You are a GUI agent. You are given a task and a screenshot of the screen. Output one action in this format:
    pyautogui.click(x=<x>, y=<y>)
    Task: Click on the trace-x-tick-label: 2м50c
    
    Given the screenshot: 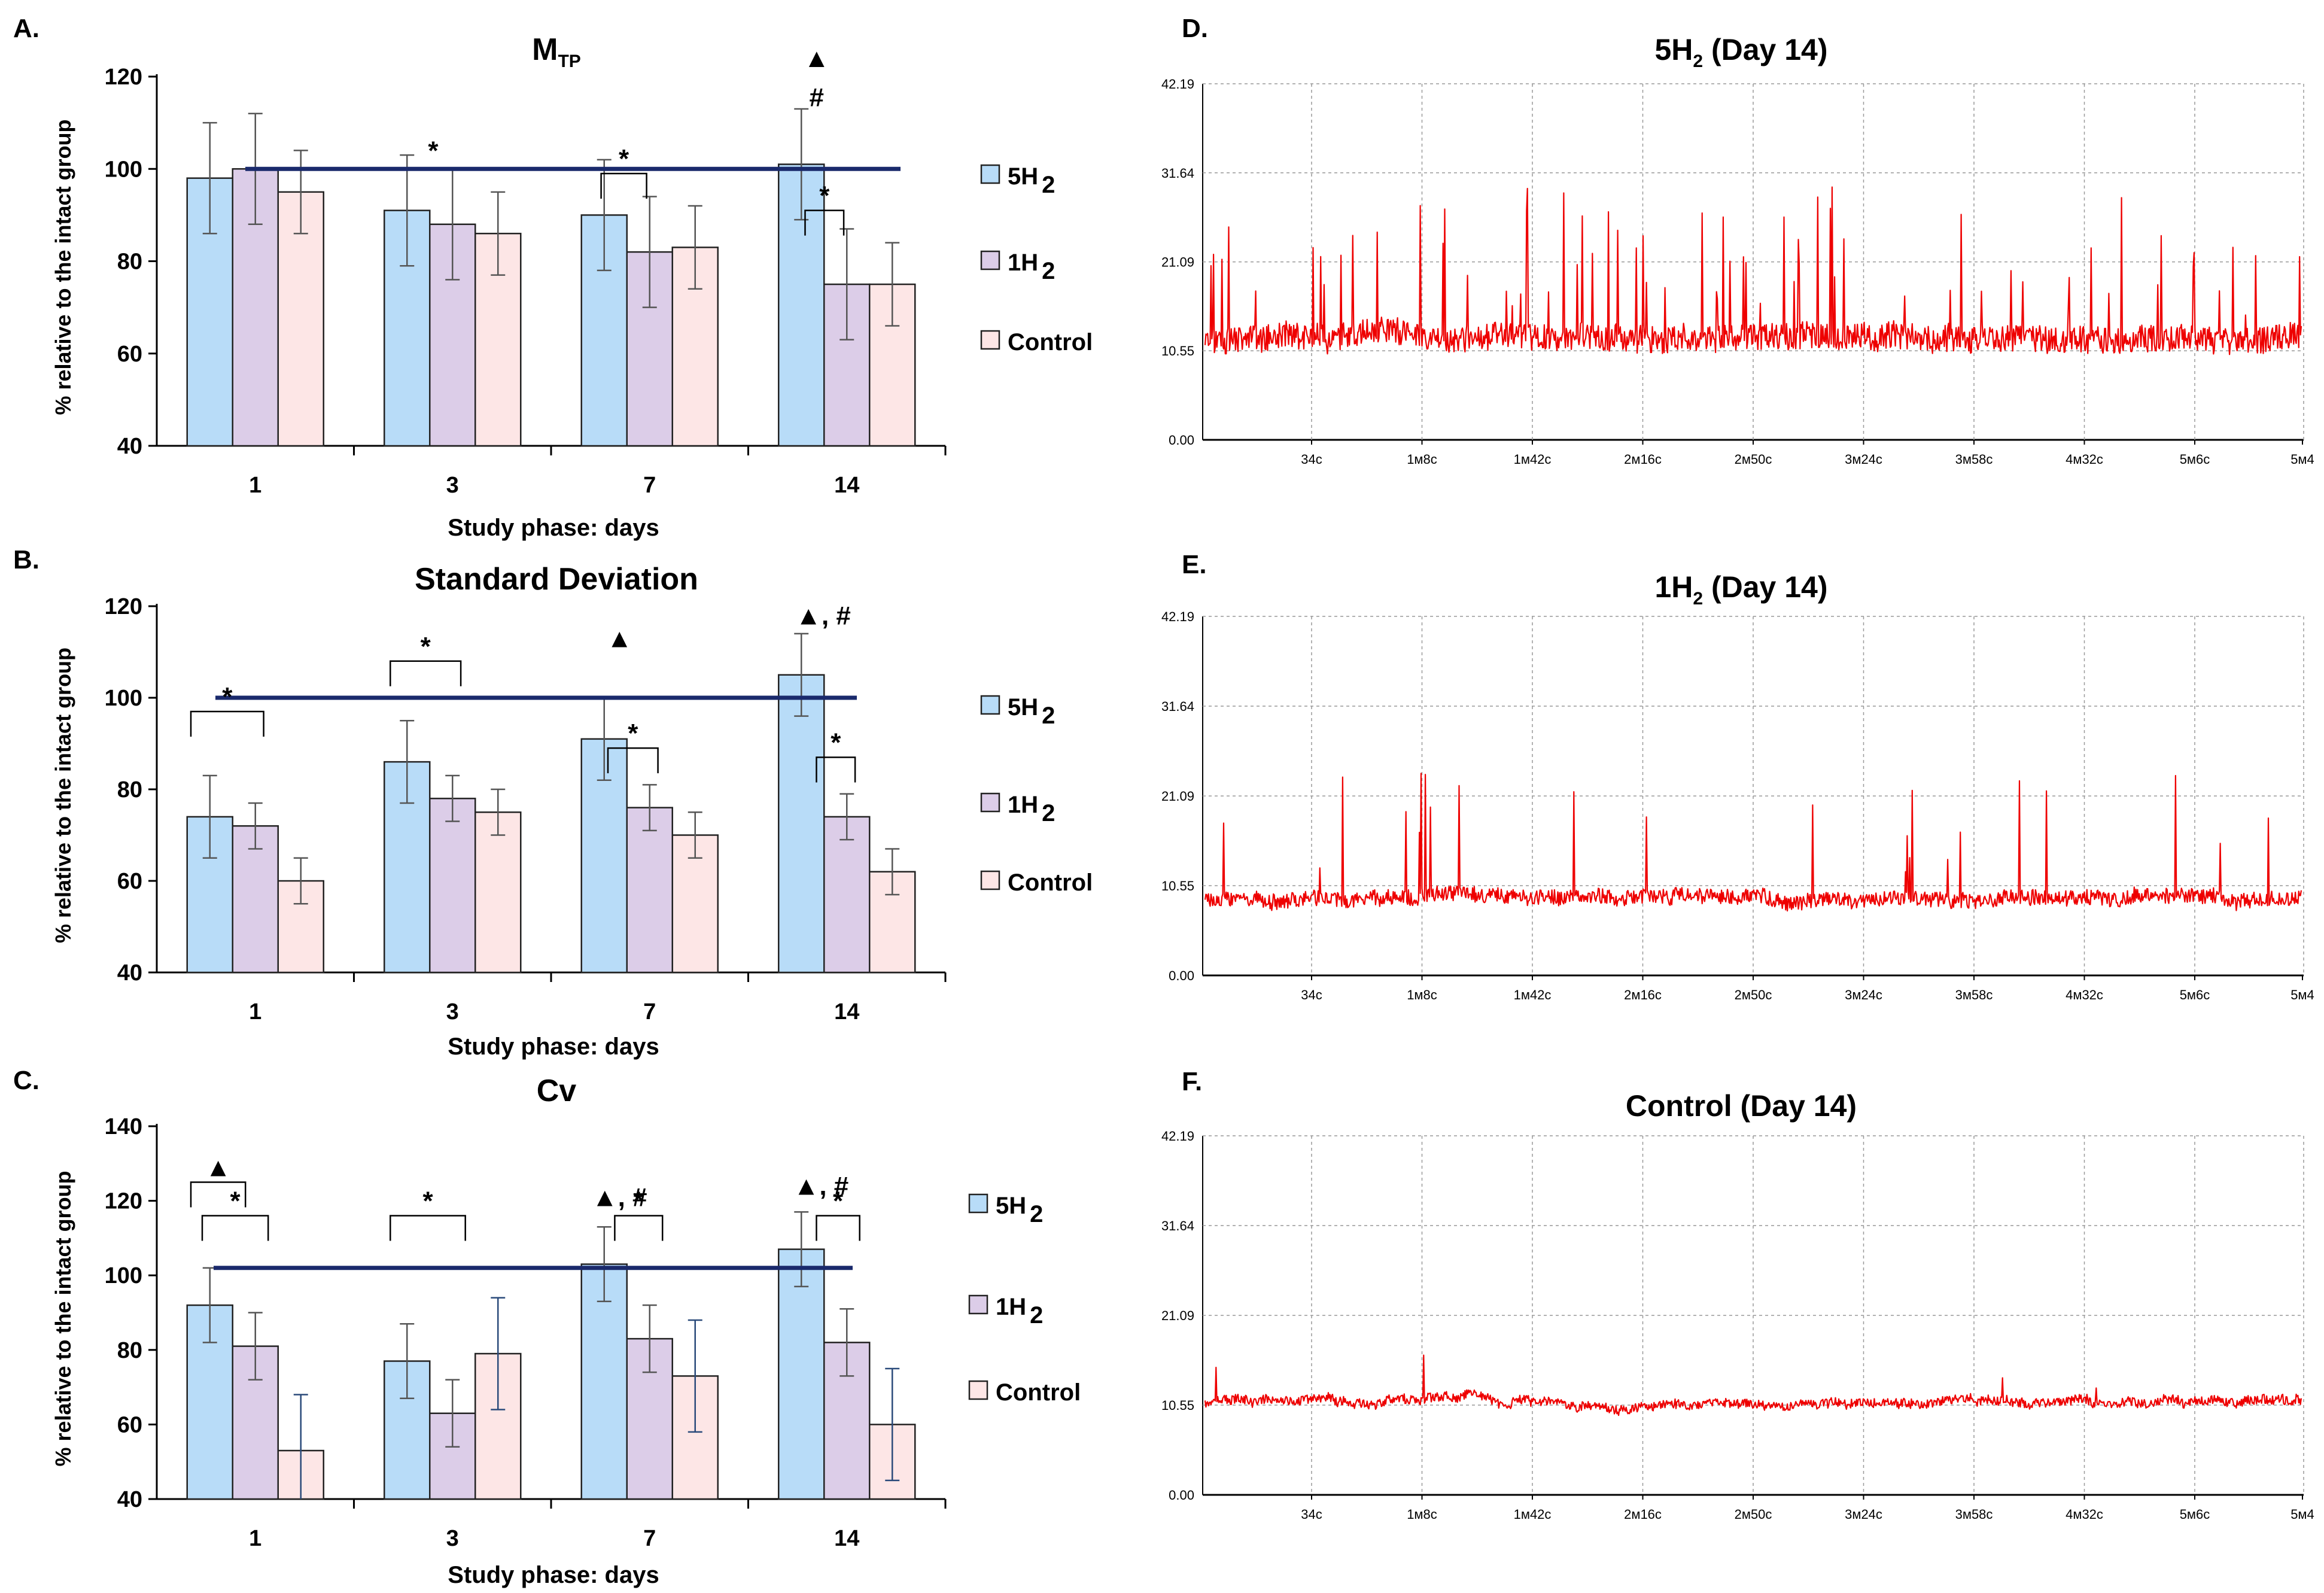 What is the action you would take?
    pyautogui.click(x=1754, y=459)
    